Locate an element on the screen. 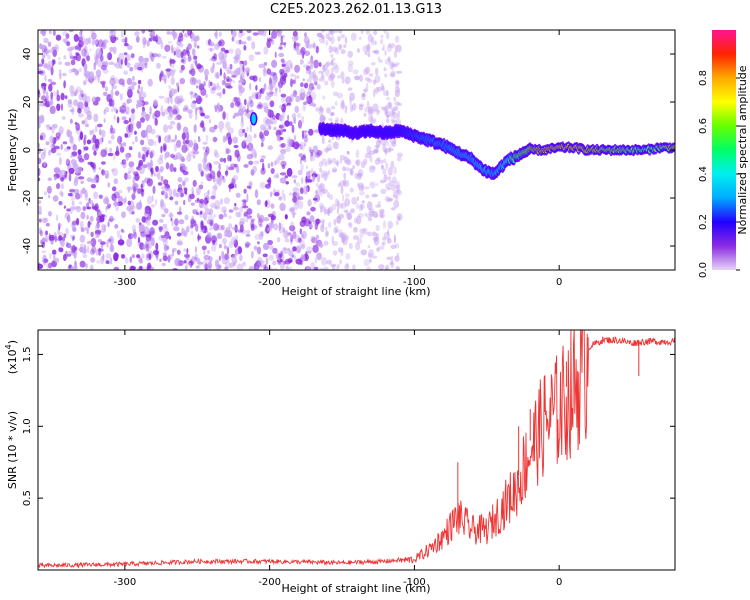  x-tick-label: -100 is located at coordinates (414, 582).